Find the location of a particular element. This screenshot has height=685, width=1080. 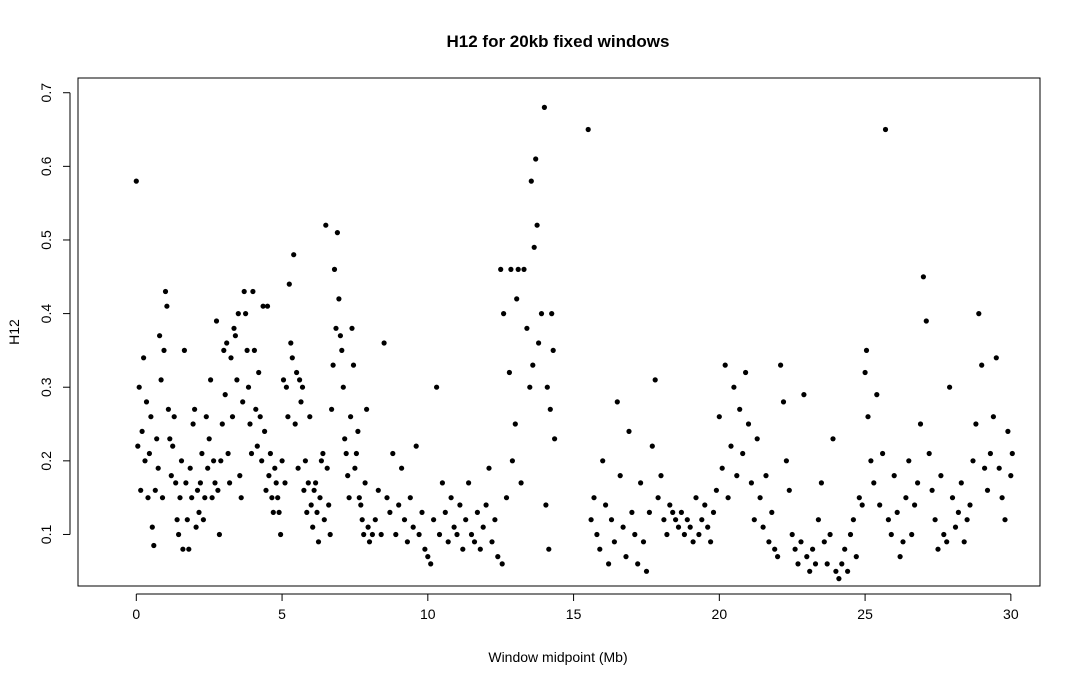

y-tick-label: 0.3 is located at coordinates (46, 387).